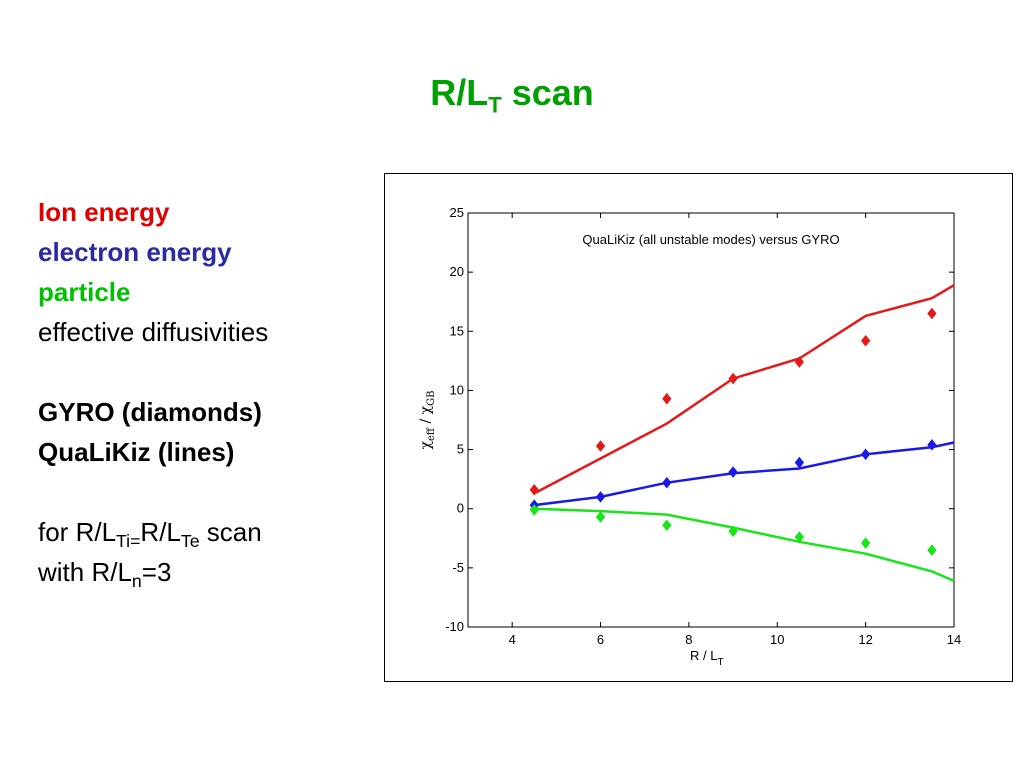 The height and width of the screenshot is (768, 1024). I want to click on y-tick-label: 5, so click(460, 449).